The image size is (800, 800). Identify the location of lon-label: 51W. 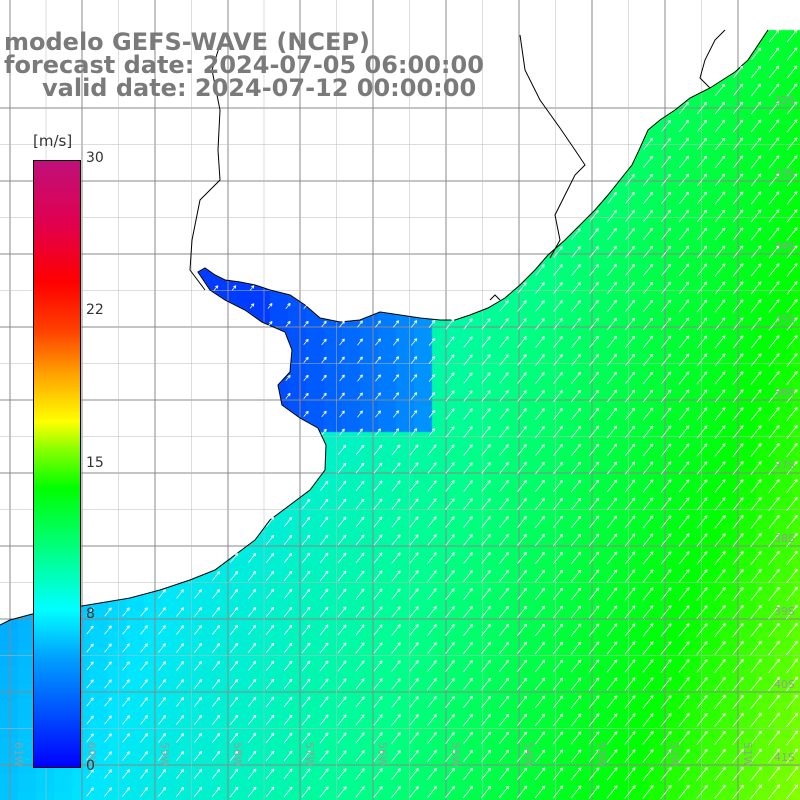
(747, 754).